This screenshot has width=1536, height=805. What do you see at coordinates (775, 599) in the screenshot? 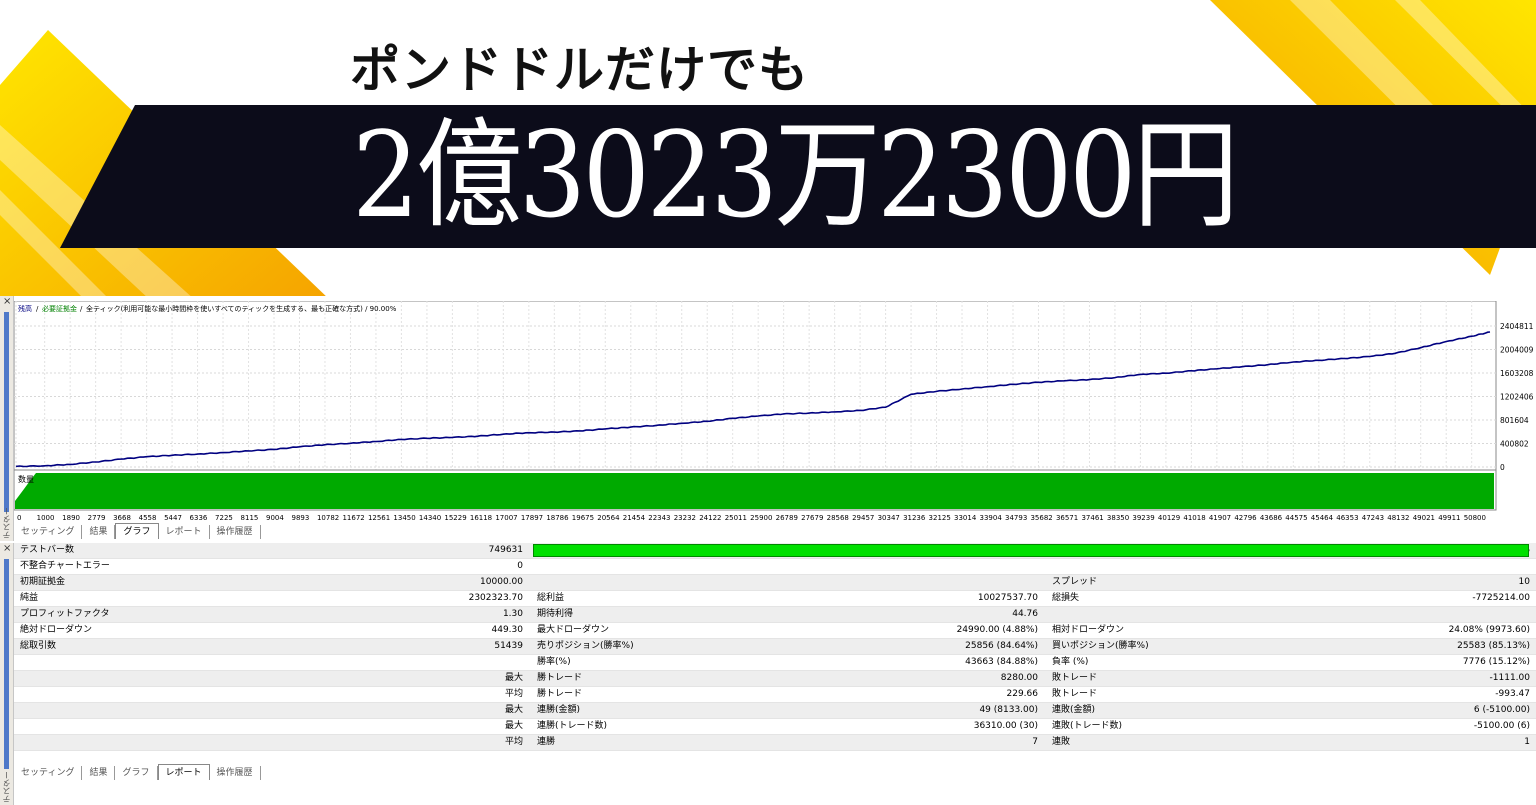
I see `report-row: 純益 2302323.70 総利益 10027537.70 総損失 -7725214.00` at bounding box center [775, 599].